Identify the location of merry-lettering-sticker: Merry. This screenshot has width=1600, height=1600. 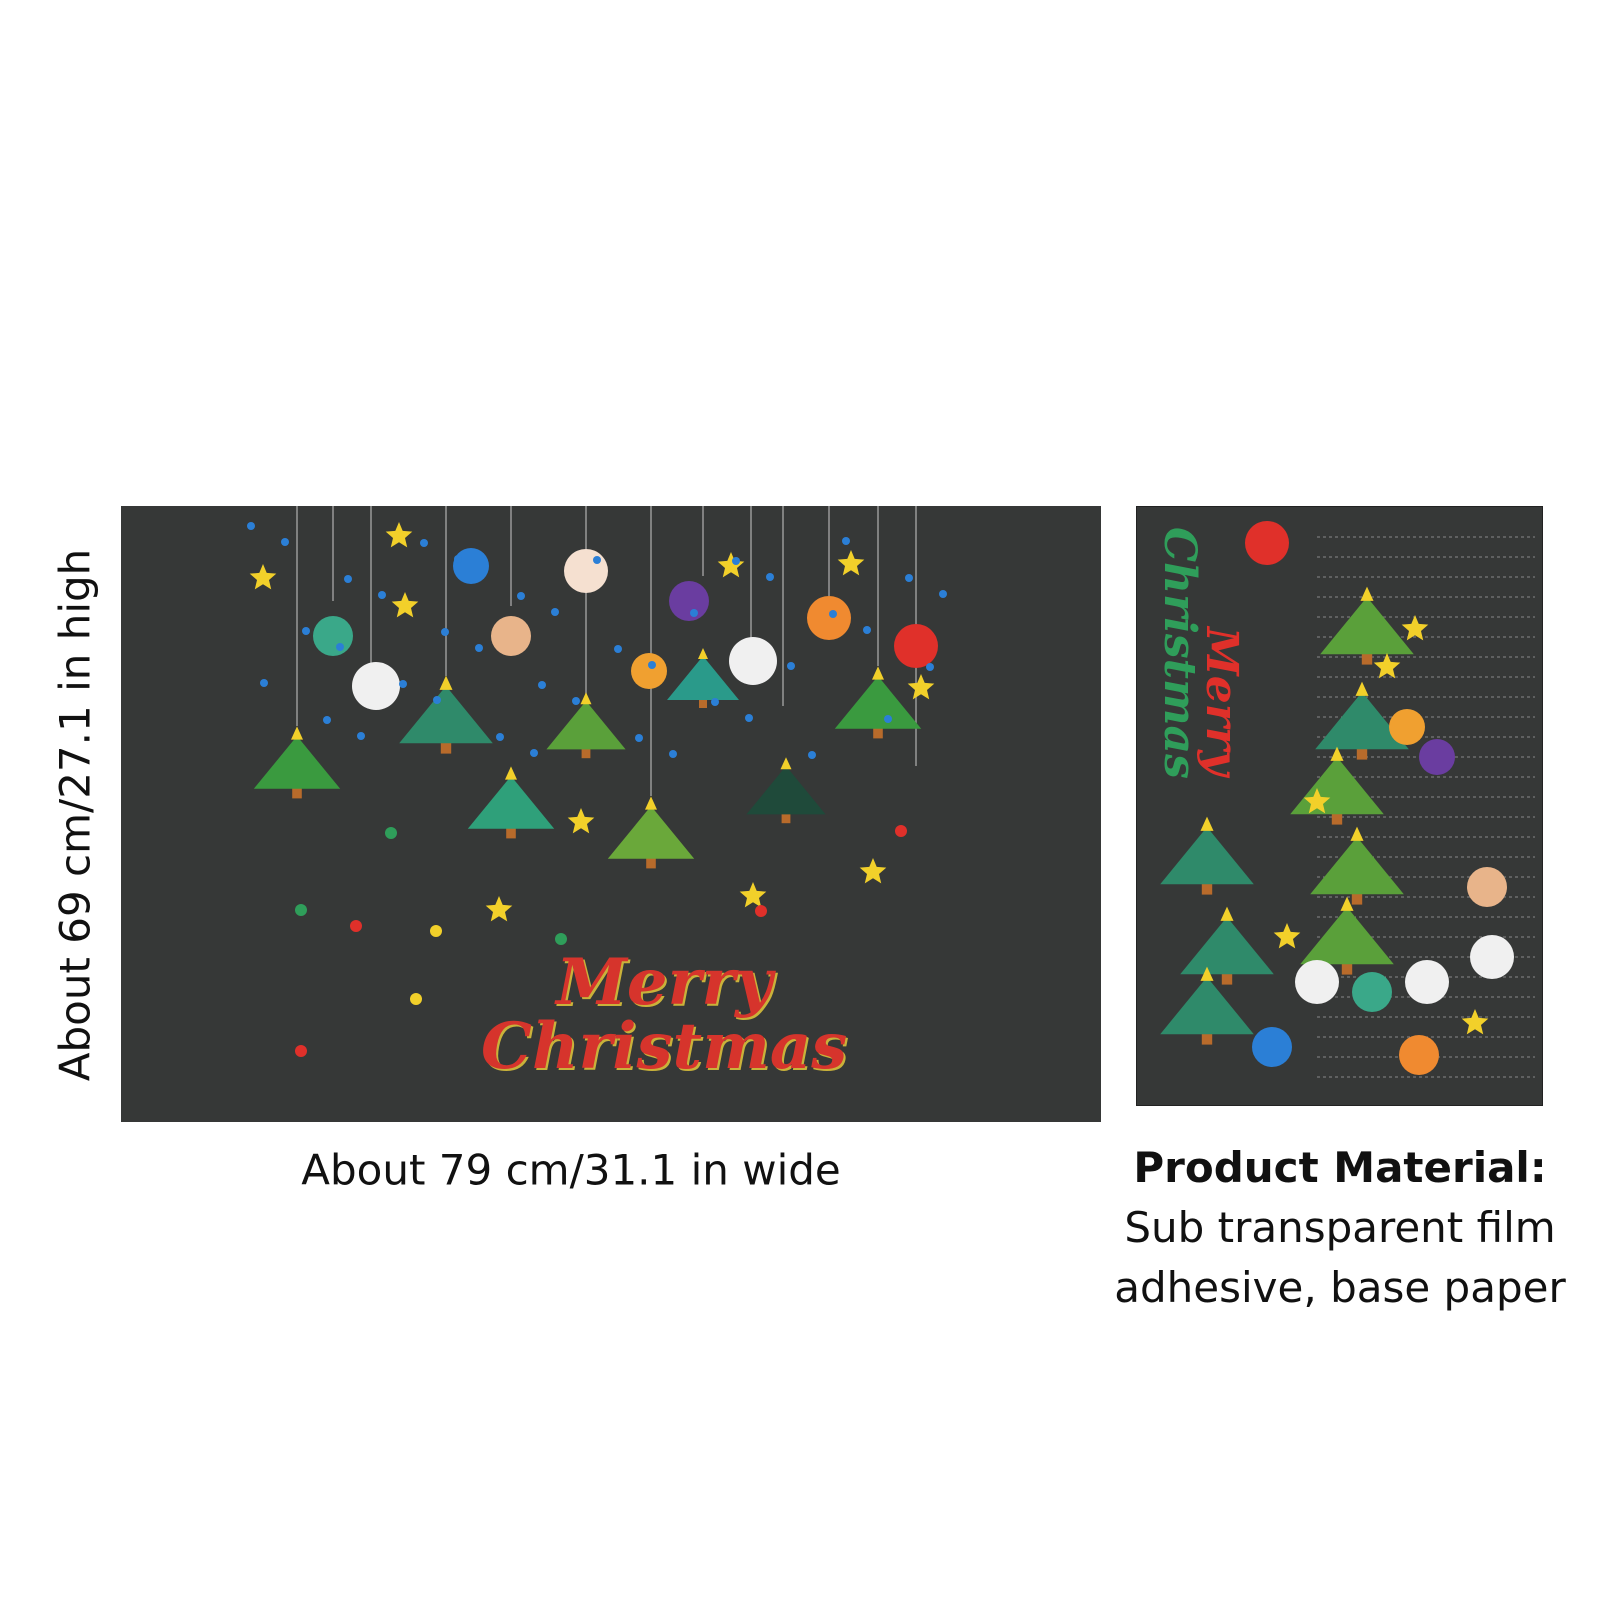
(1221, 702).